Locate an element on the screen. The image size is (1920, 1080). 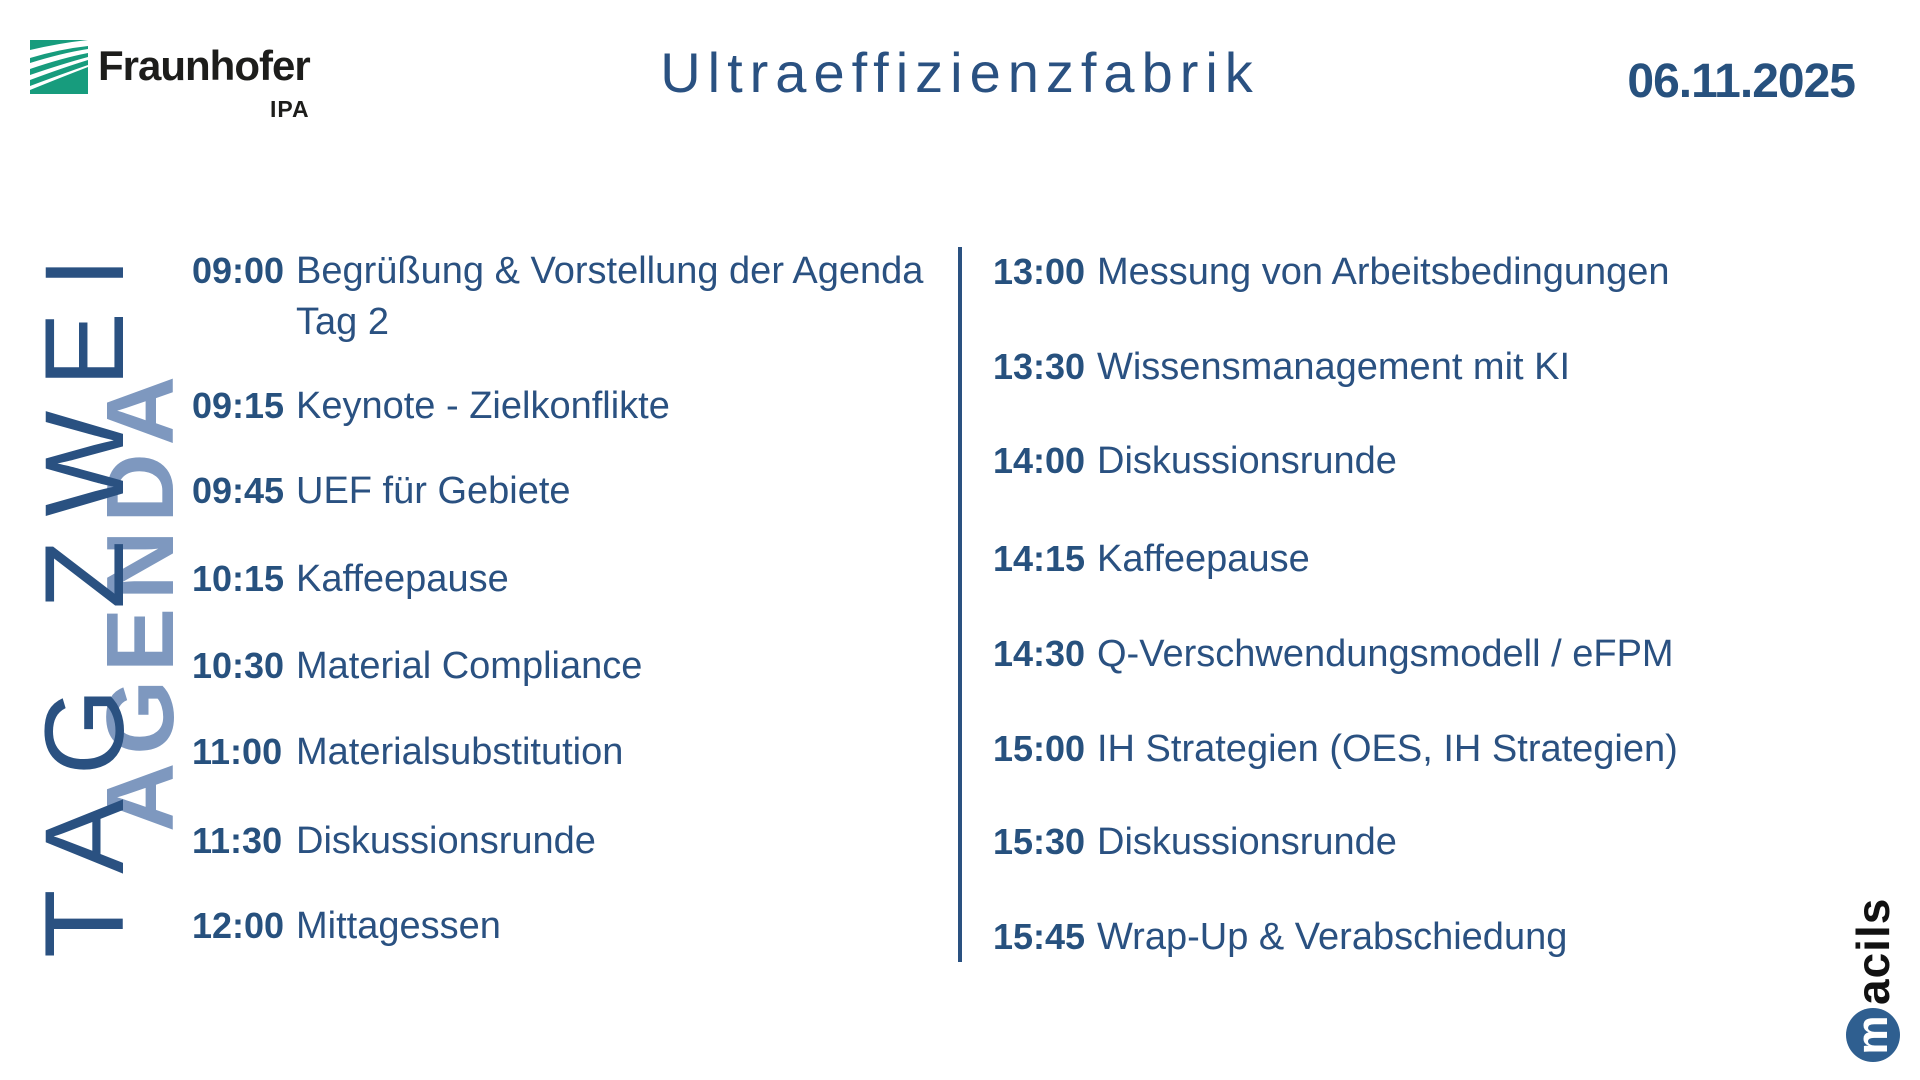
agenda-time: 14:00 is located at coordinates (1039, 460).